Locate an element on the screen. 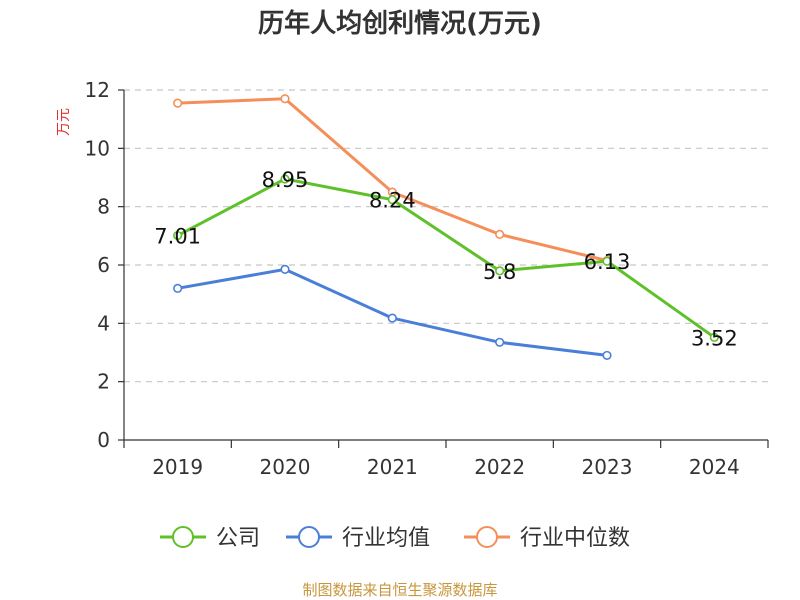 Image resolution: width=800 pixels, height=600 pixels. legend-label: 公司 is located at coordinates (238, 538).